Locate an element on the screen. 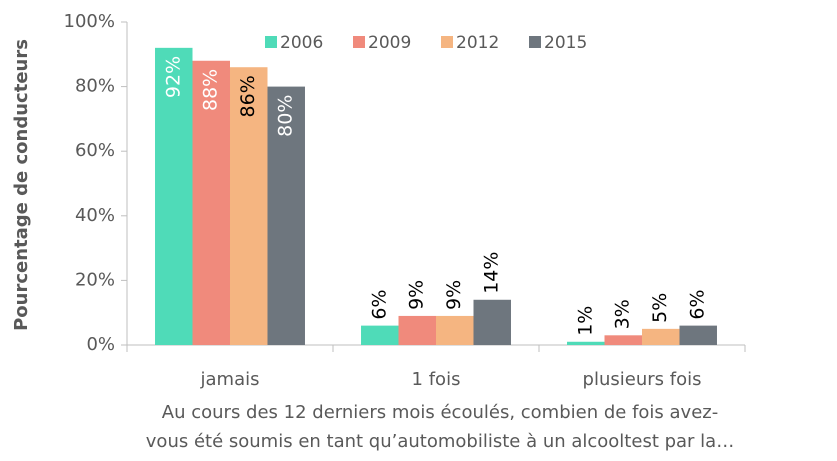 The image size is (837, 461). data-label: 3% is located at coordinates (623, 314).